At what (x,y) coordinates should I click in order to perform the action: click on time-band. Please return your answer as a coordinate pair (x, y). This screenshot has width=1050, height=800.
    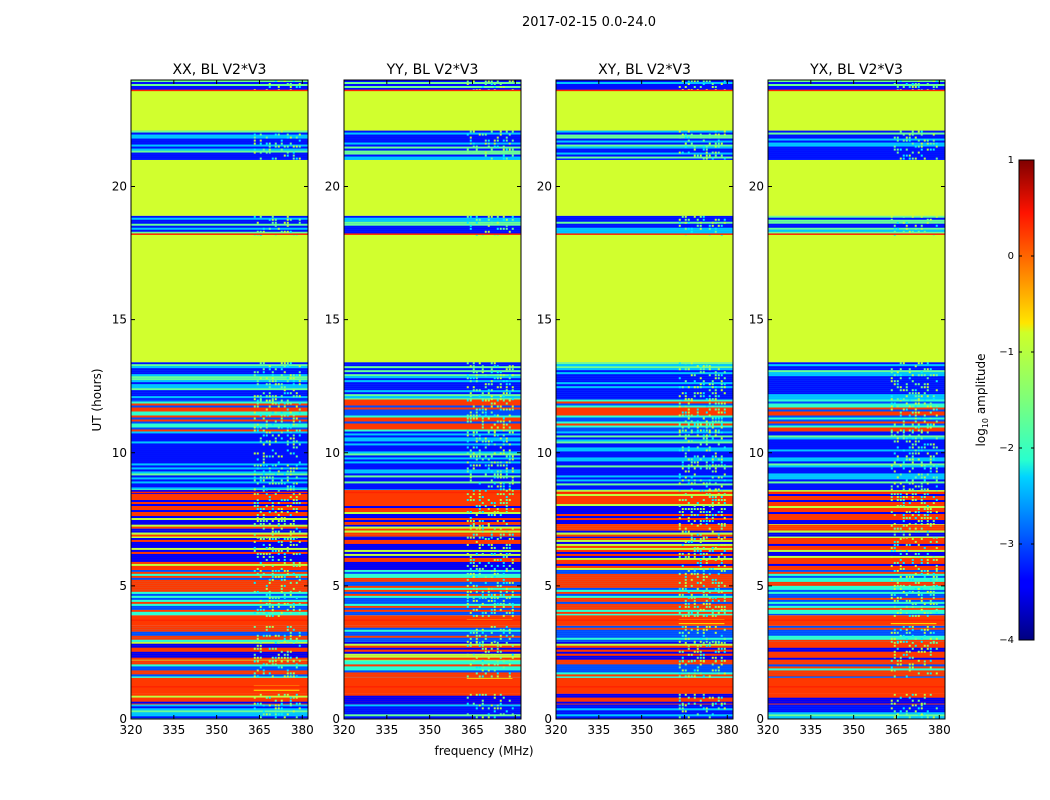
    Looking at the image, I should click on (856, 298).